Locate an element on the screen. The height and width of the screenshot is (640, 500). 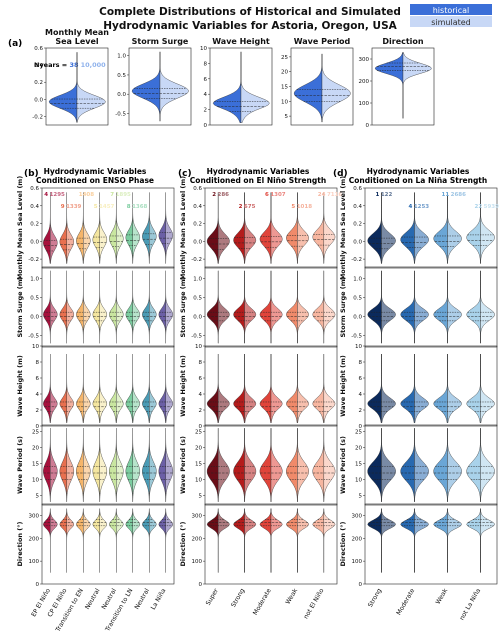
panel-c-row1-violin-4-right is located at coordinates (329, 307).